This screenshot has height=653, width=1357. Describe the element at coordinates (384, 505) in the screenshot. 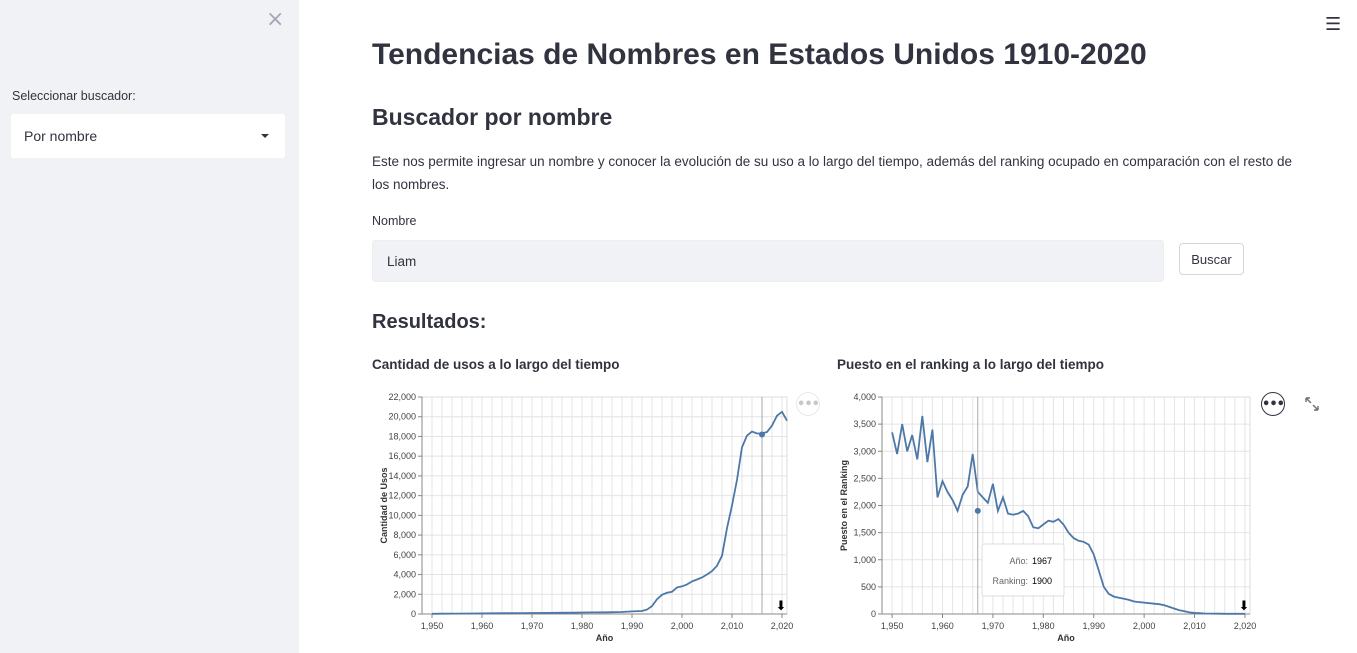

I see `y-axis-title: Cantidad de Usos` at that location.